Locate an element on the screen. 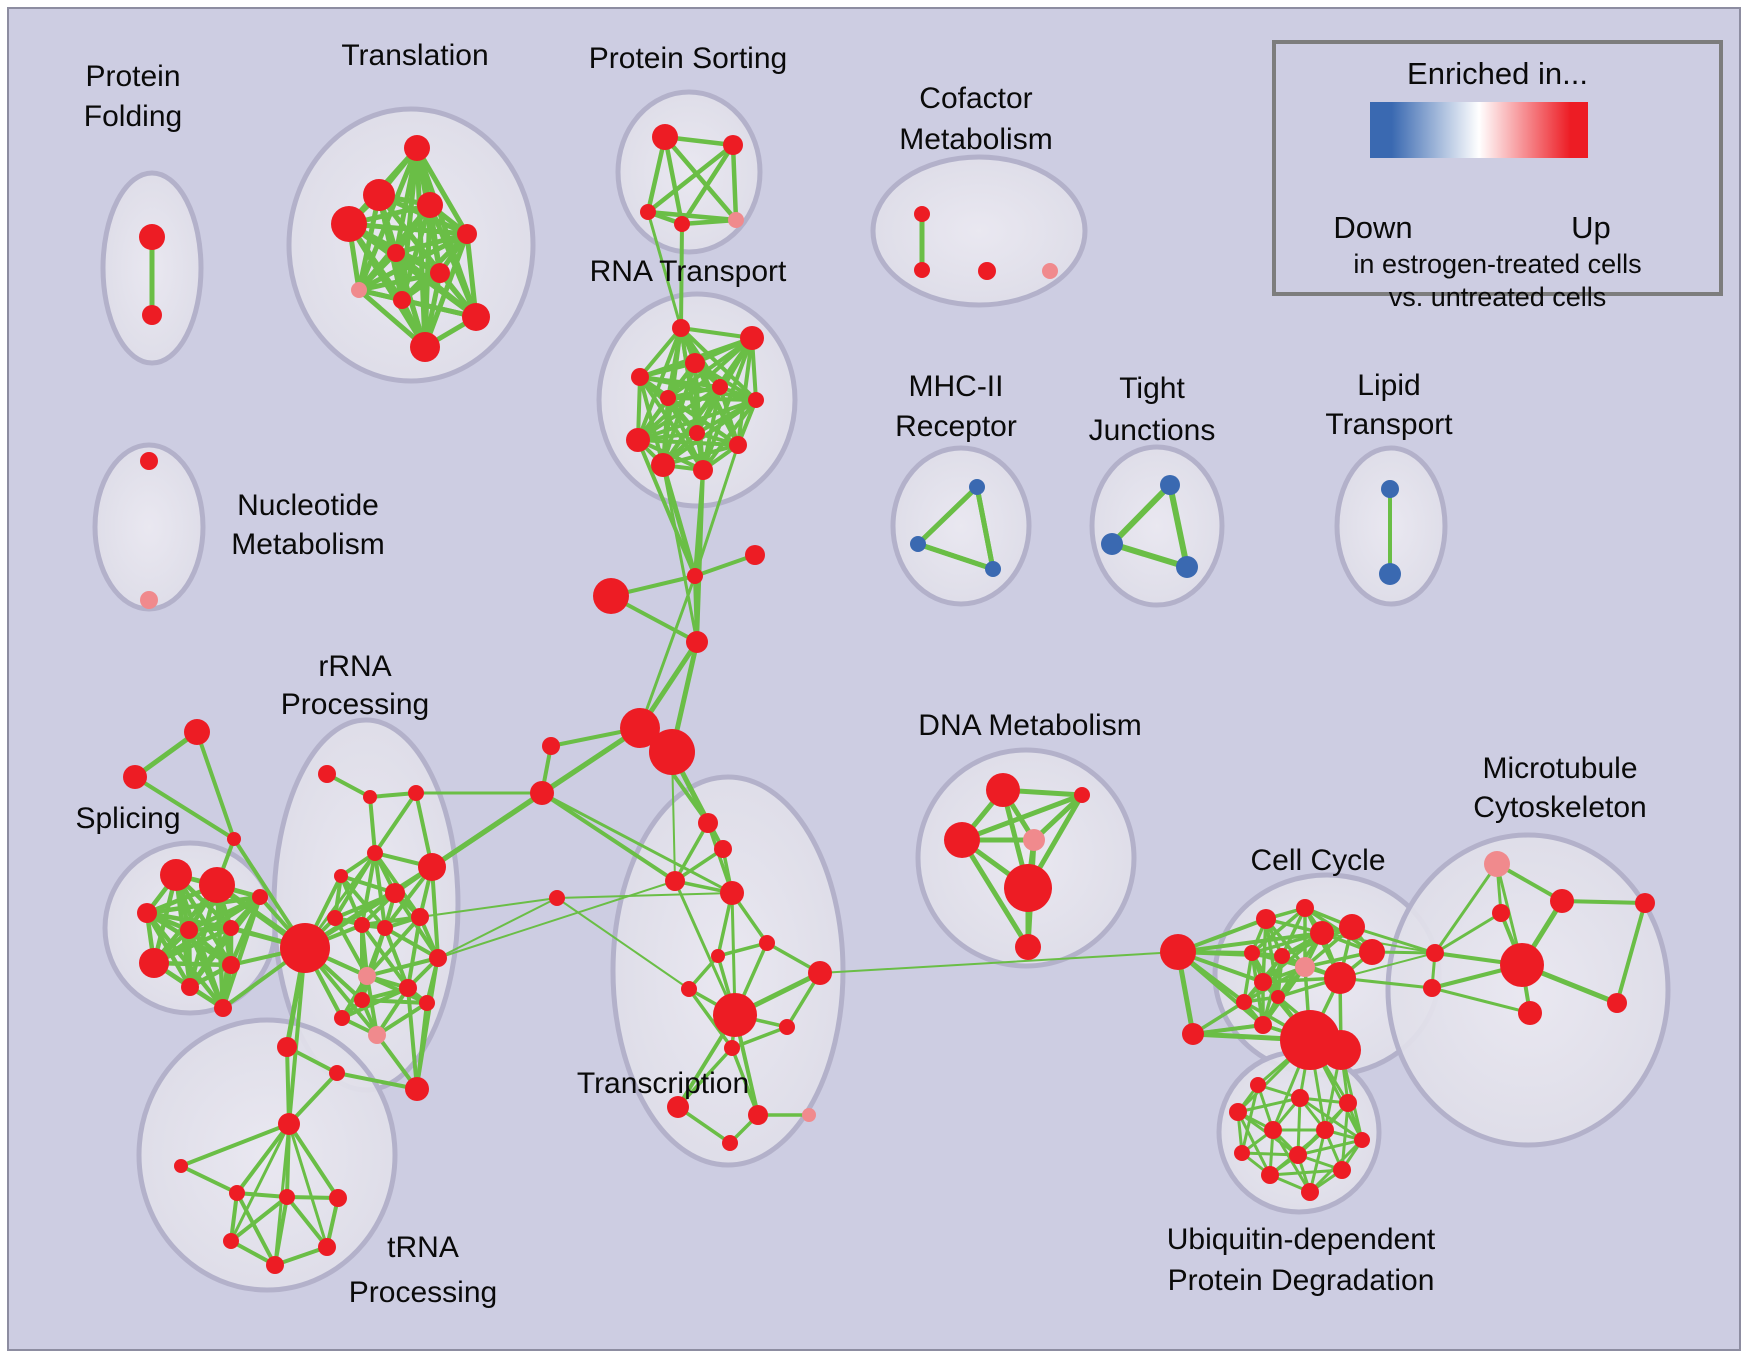  edge-RT9-C3 is located at coordinates (679, 520).